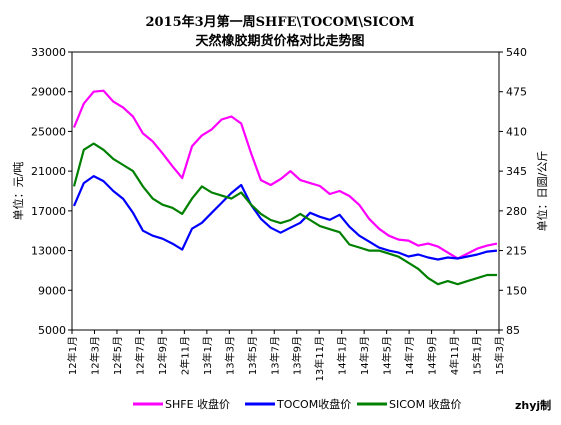 This screenshot has height=425, width=561. What do you see at coordinates (516, 211) in the screenshot?
I see `y-right-tick-label: 280` at bounding box center [516, 211].